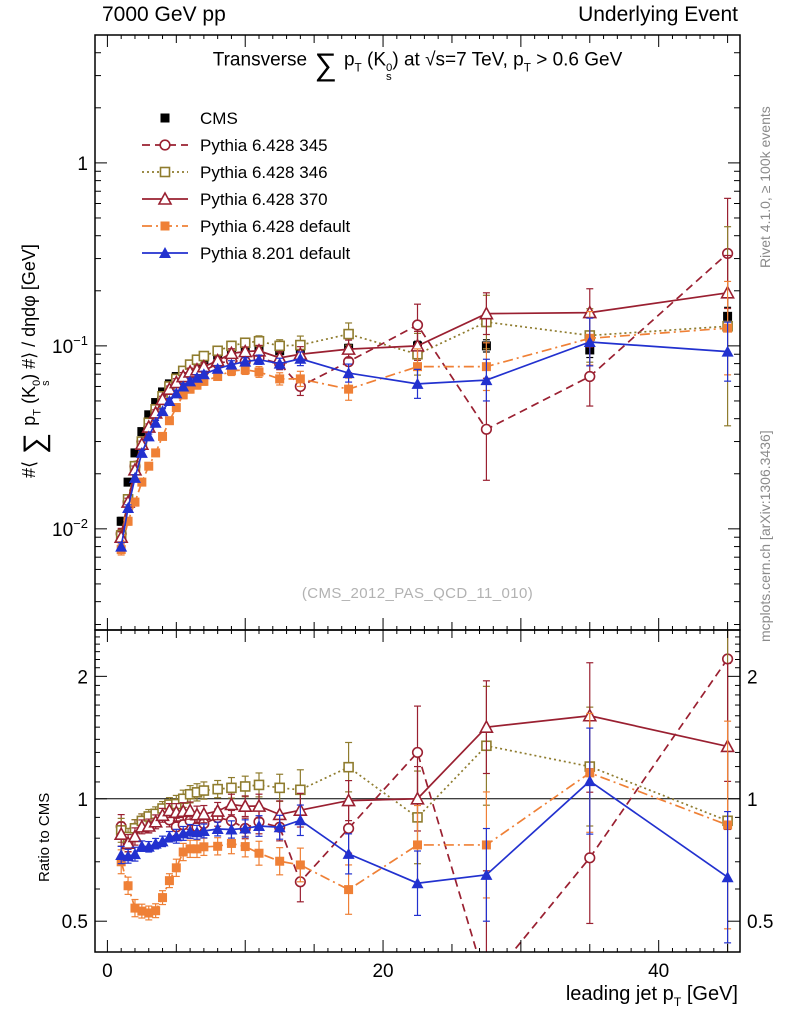 Image resolution: width=786 pixels, height=1024 pixels. Describe the element at coordinates (275, 253) in the screenshot. I see `legend-label-pythia8-default: Pythia 8.201 default` at that location.